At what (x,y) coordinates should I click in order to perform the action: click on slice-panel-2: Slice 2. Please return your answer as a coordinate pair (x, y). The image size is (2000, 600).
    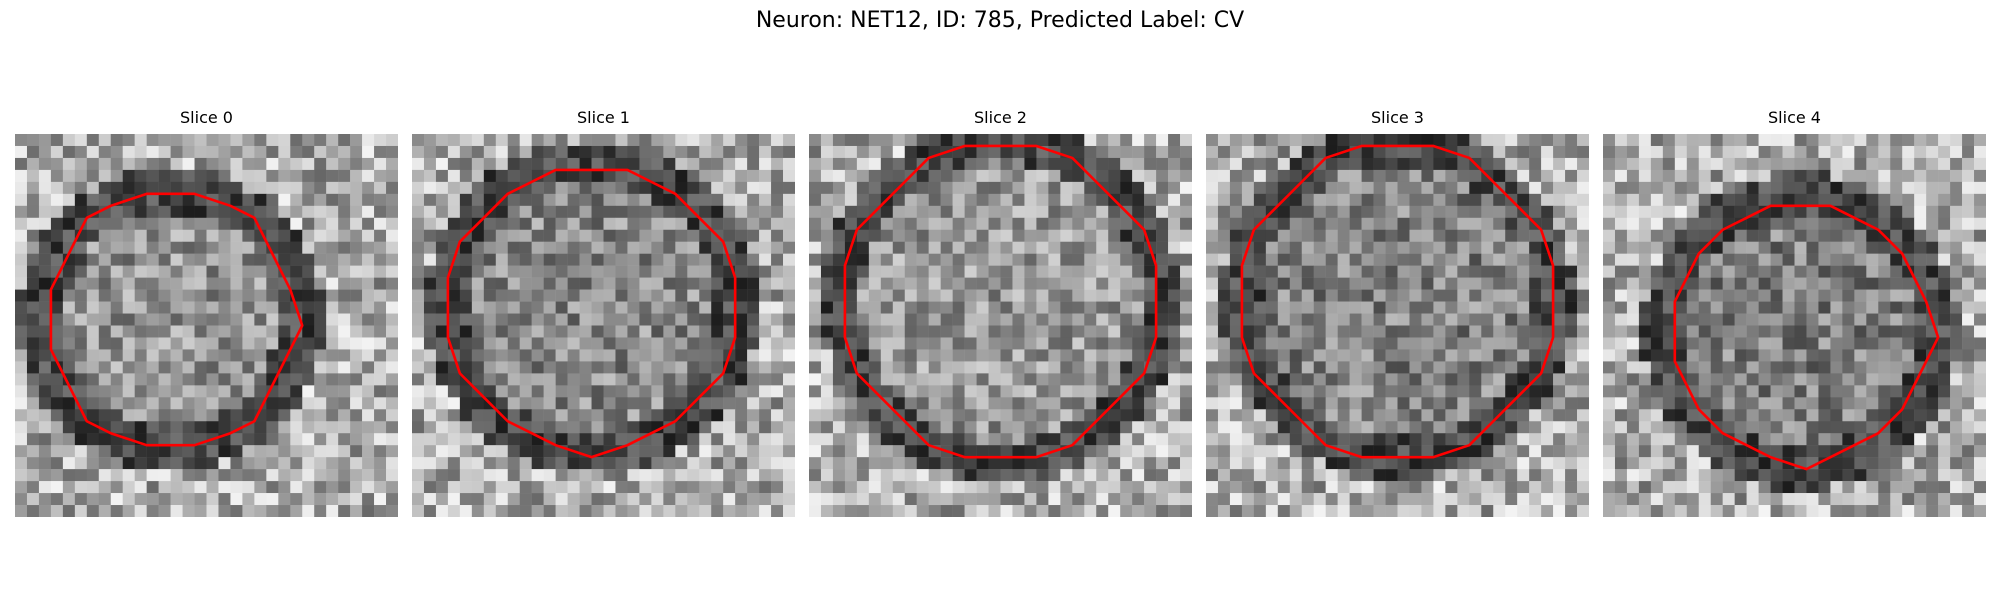
    Looking at the image, I should click on (1000, 312).